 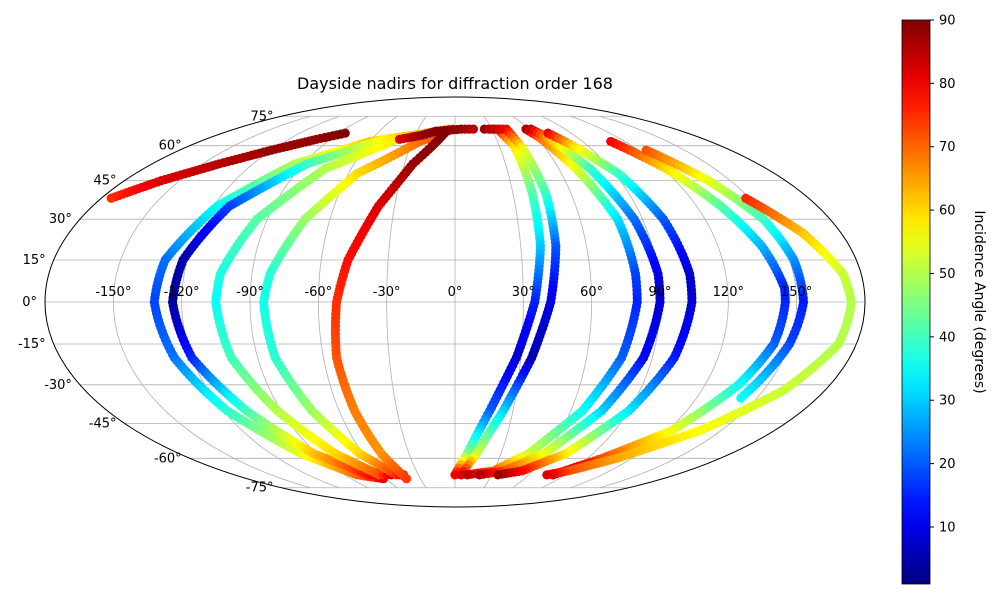 I want to click on colorbar-tick-label: 10, so click(x=947, y=527).